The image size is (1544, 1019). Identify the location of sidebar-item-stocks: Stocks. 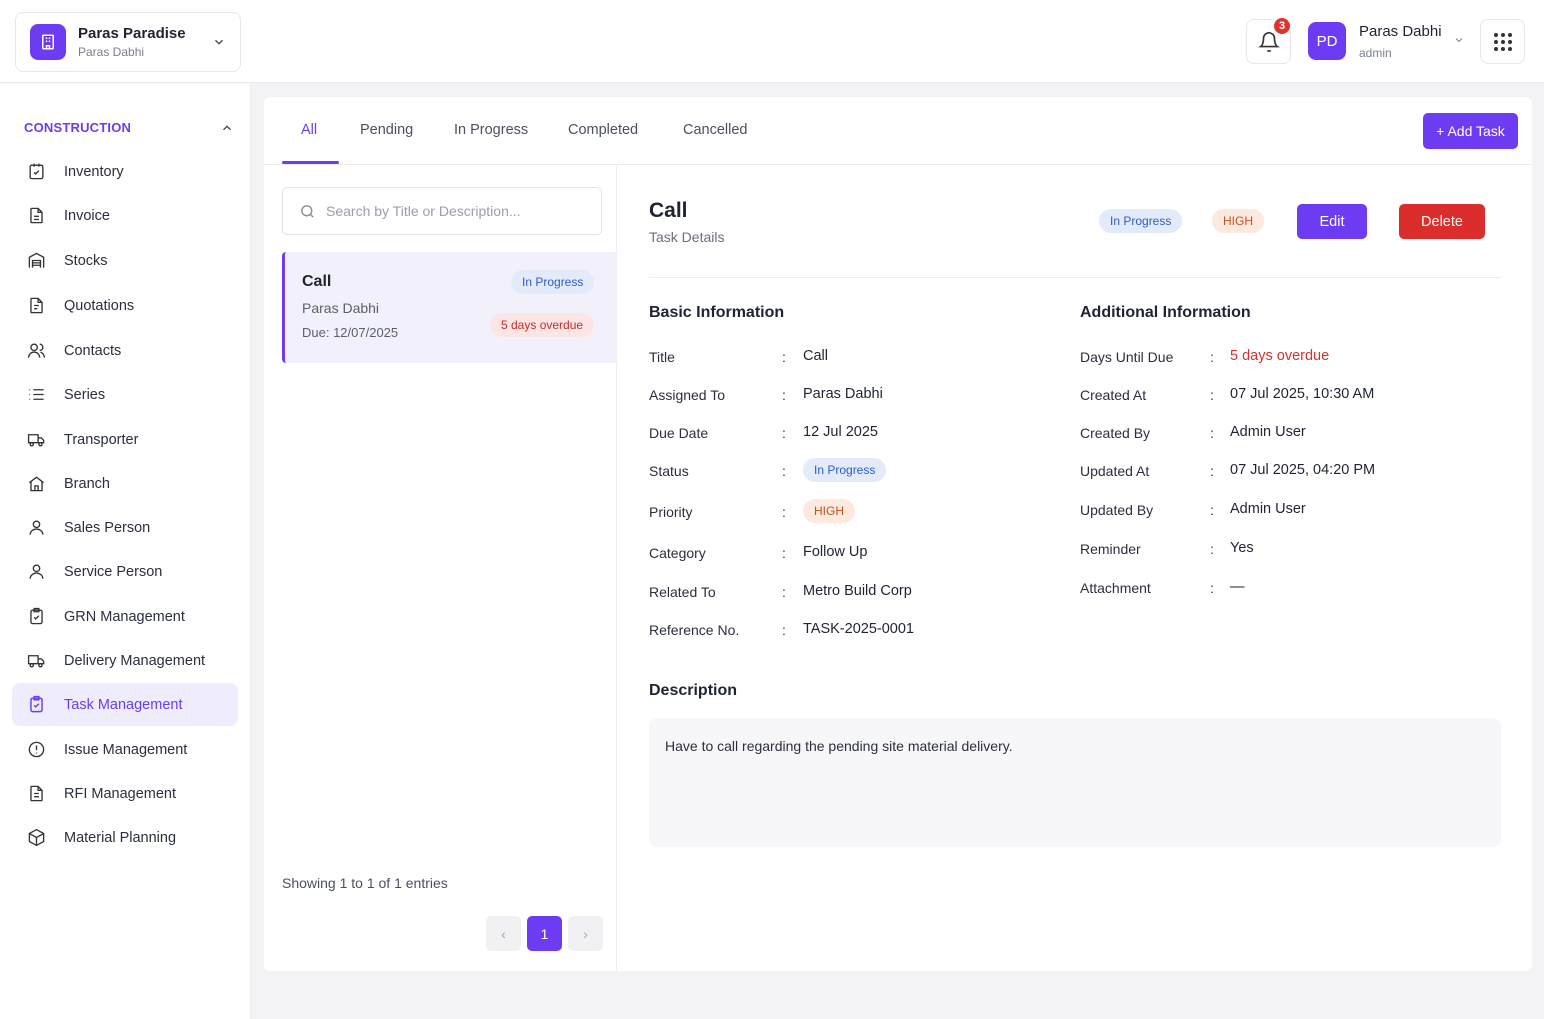
(125, 260).